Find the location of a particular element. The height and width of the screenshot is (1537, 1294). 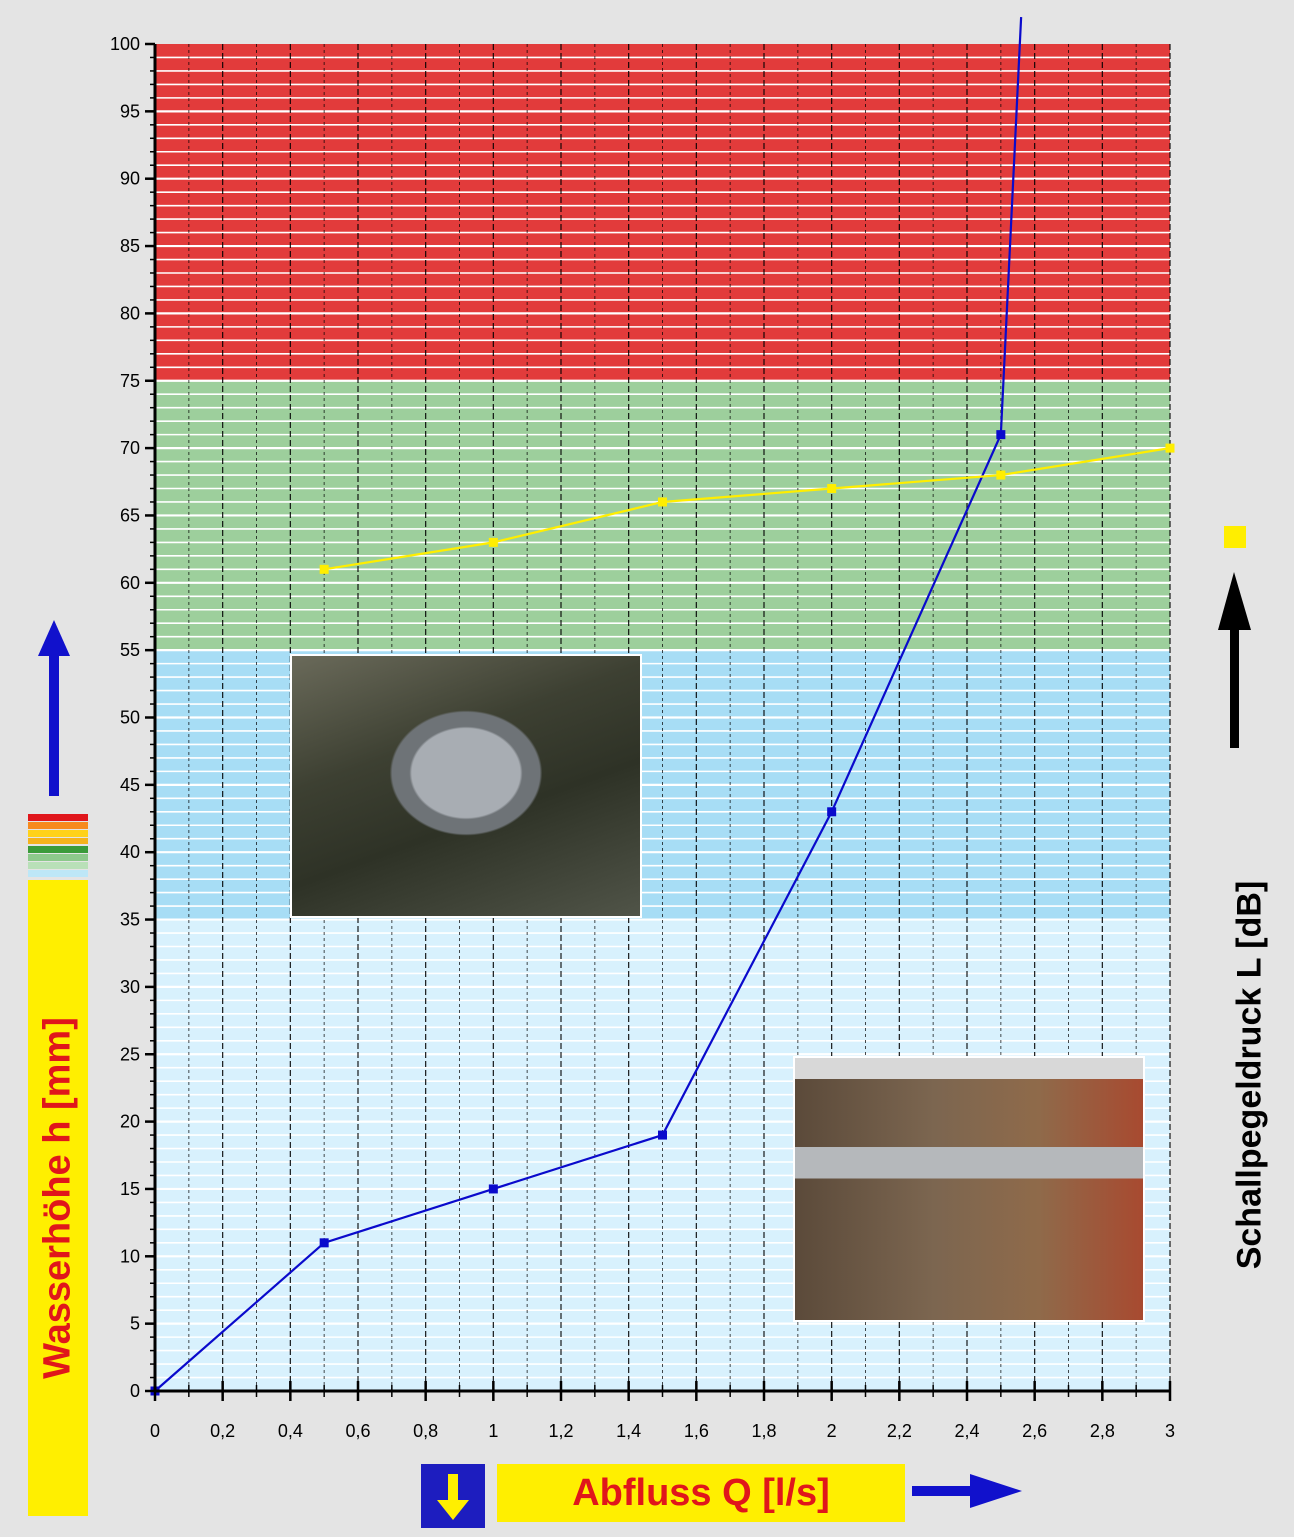

y-tick-label: 90 is located at coordinates (130, 179).